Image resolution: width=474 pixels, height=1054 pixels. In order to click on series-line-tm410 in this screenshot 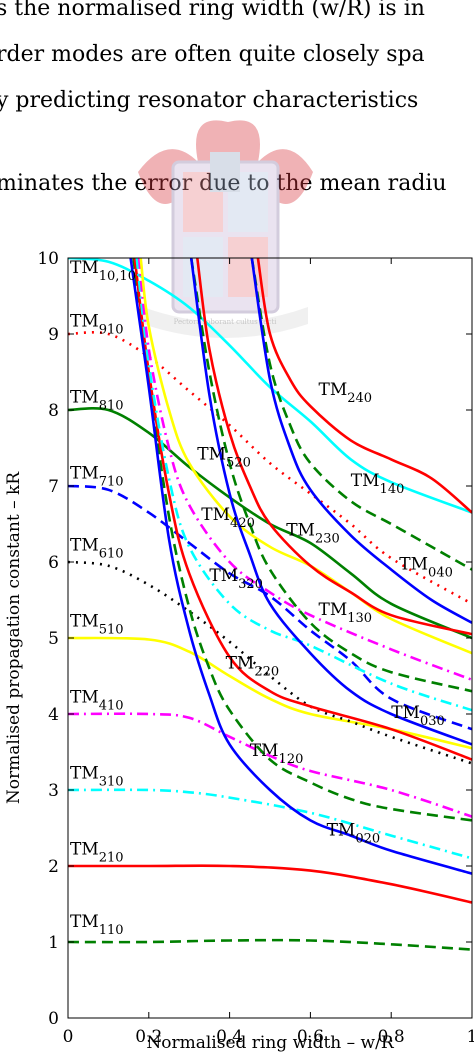, I will do `click(270, 765)`.